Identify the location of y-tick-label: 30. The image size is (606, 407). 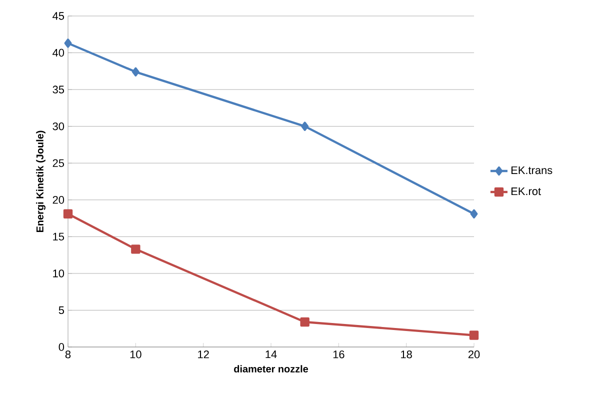
(58, 126).